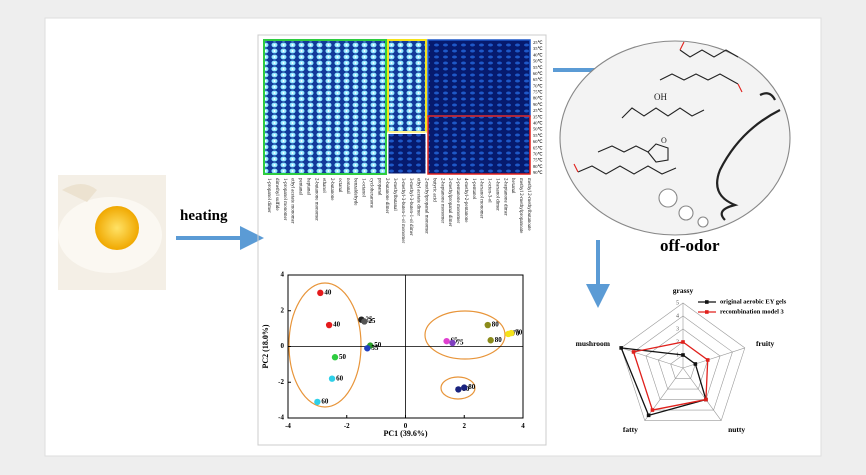 The image size is (866, 475). Describe the element at coordinates (426, 206) in the screenshot. I see `column-label: 2-methylpropanal monomer` at that location.